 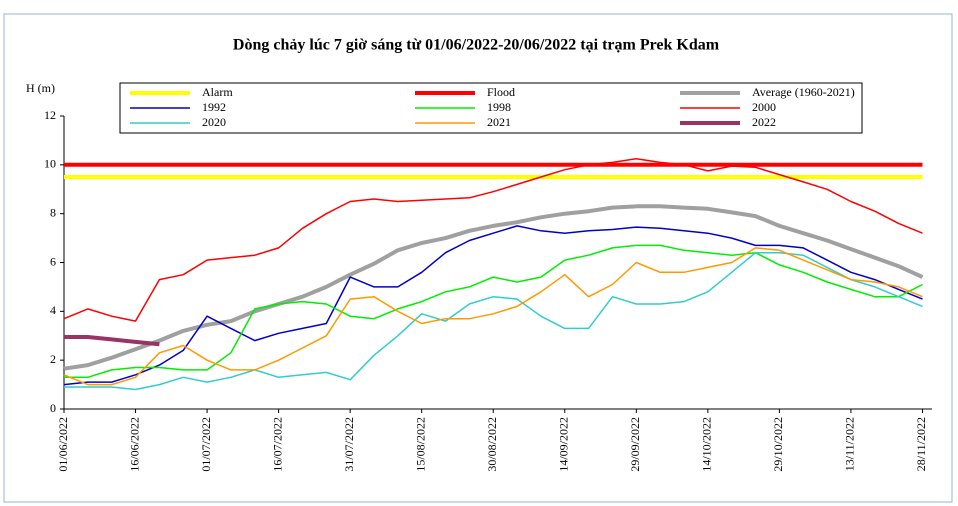 I want to click on legend-label: 1992, so click(x=214, y=107).